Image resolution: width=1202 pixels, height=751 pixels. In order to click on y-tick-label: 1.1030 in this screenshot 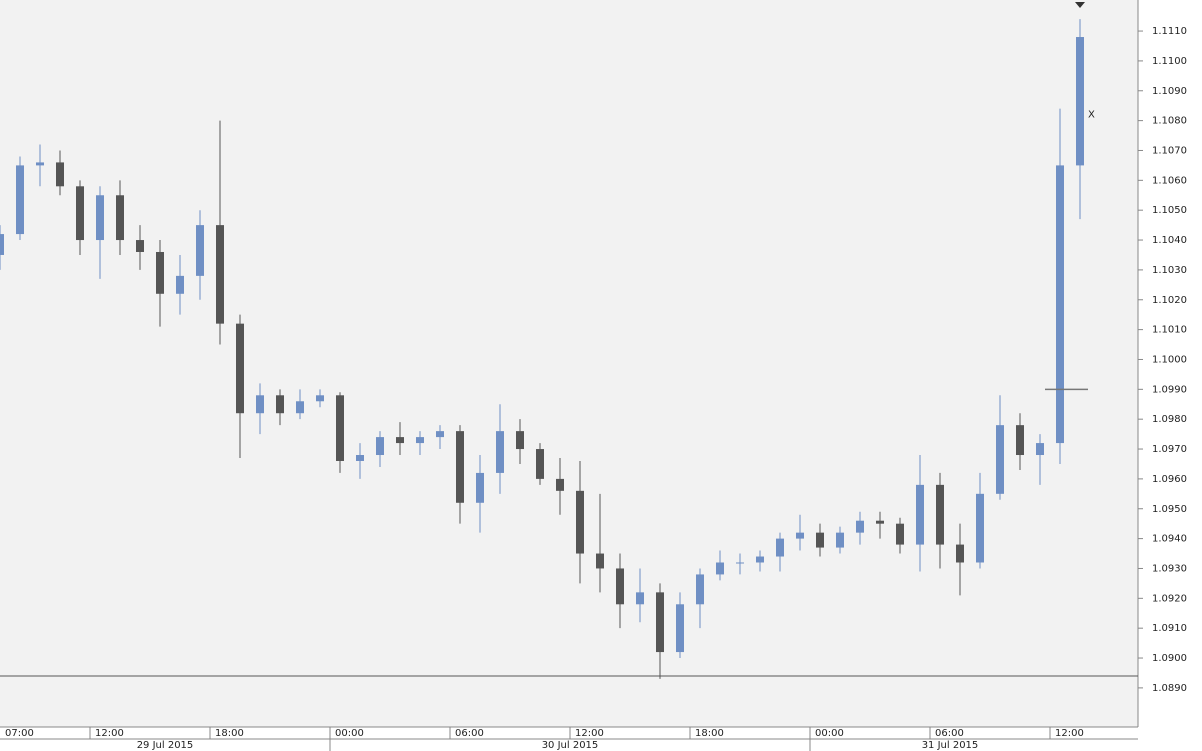, I will do `click(1169, 270)`.